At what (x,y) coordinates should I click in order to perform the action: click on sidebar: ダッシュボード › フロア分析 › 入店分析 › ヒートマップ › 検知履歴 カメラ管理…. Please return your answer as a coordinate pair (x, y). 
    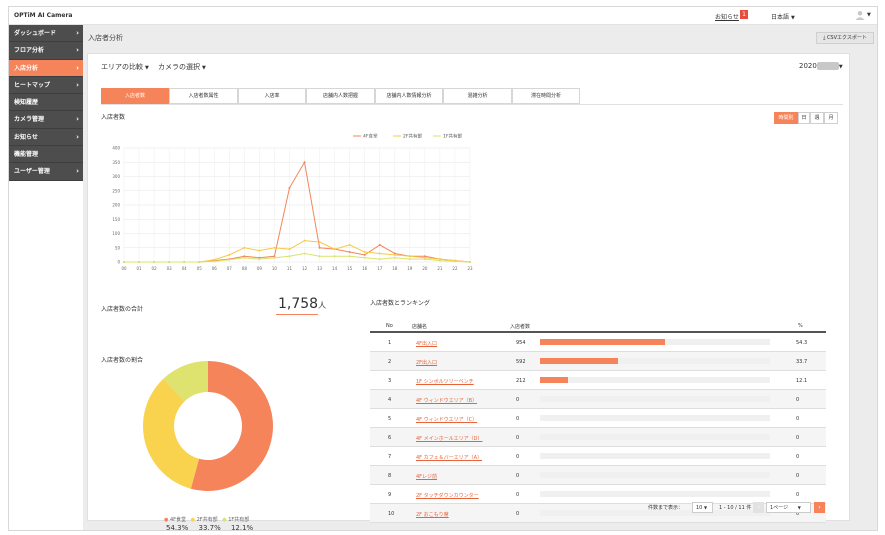
    Looking at the image, I should click on (46, 277).